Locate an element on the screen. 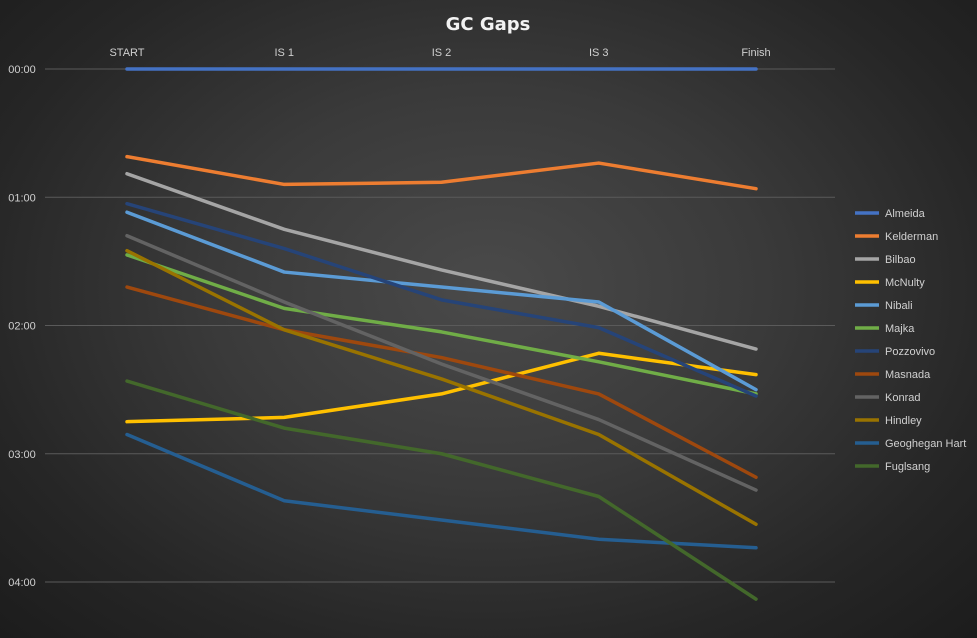 This screenshot has height=638, width=977. x-tick-label: START is located at coordinates (126, 53).